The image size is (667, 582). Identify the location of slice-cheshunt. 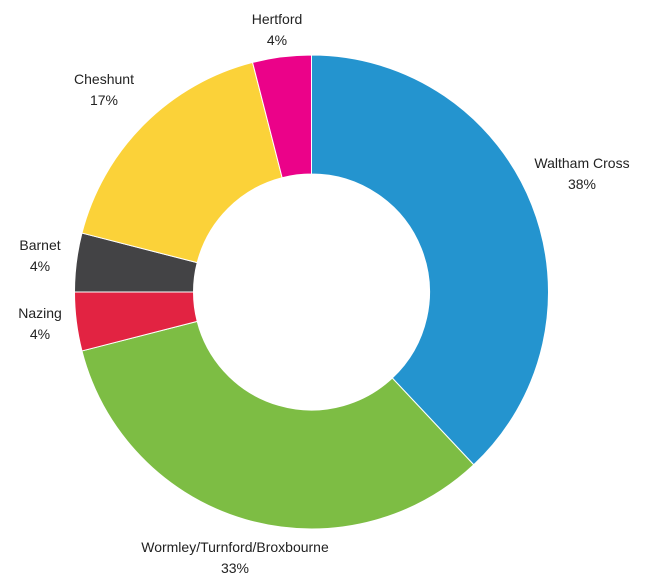
(182, 162).